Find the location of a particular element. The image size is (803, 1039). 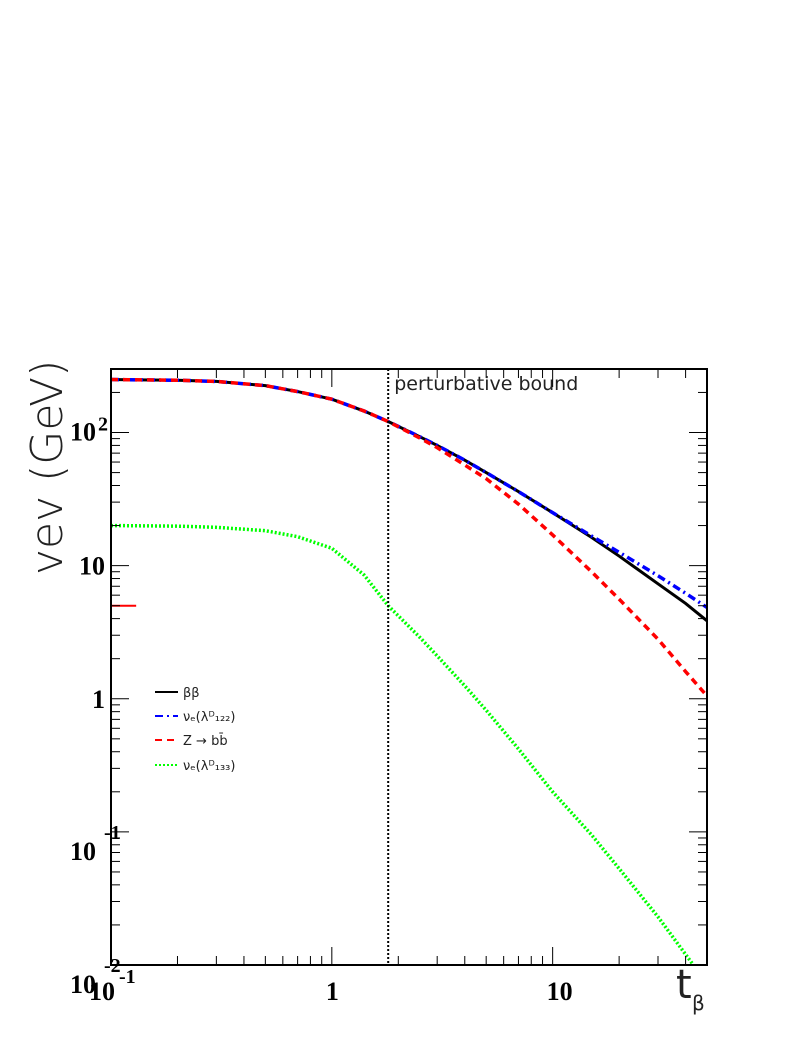

y-tick-exponent: -2 is located at coordinates (112, 966).